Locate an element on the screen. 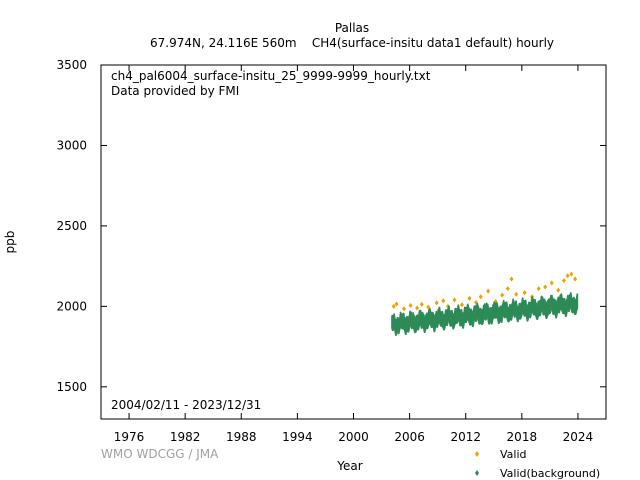 Image resolution: width=640 pixels, height=480 pixels. y-tick-label: 1500 is located at coordinates (71, 387).